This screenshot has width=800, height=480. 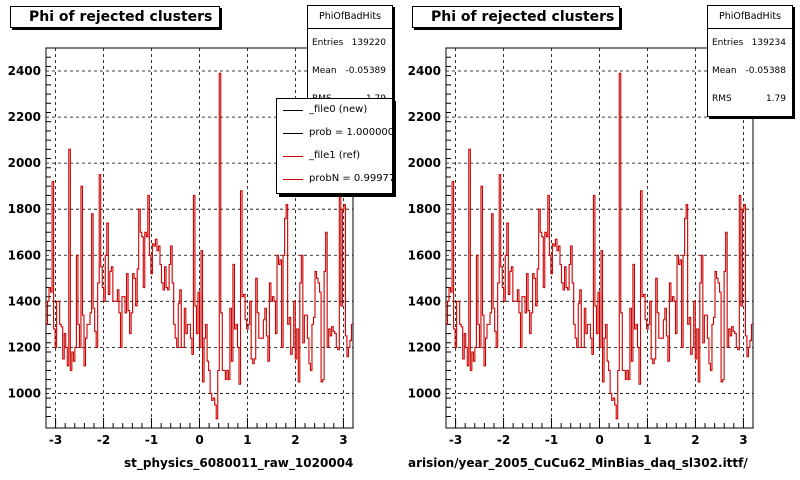 I want to click on stats-row: Mean -0.05388, so click(x=750, y=71).